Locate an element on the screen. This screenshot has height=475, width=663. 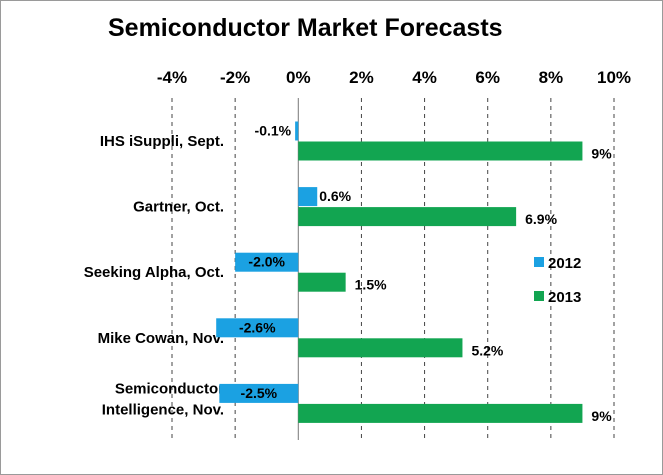
data-label-2012: -2.6% is located at coordinates (257, 327).